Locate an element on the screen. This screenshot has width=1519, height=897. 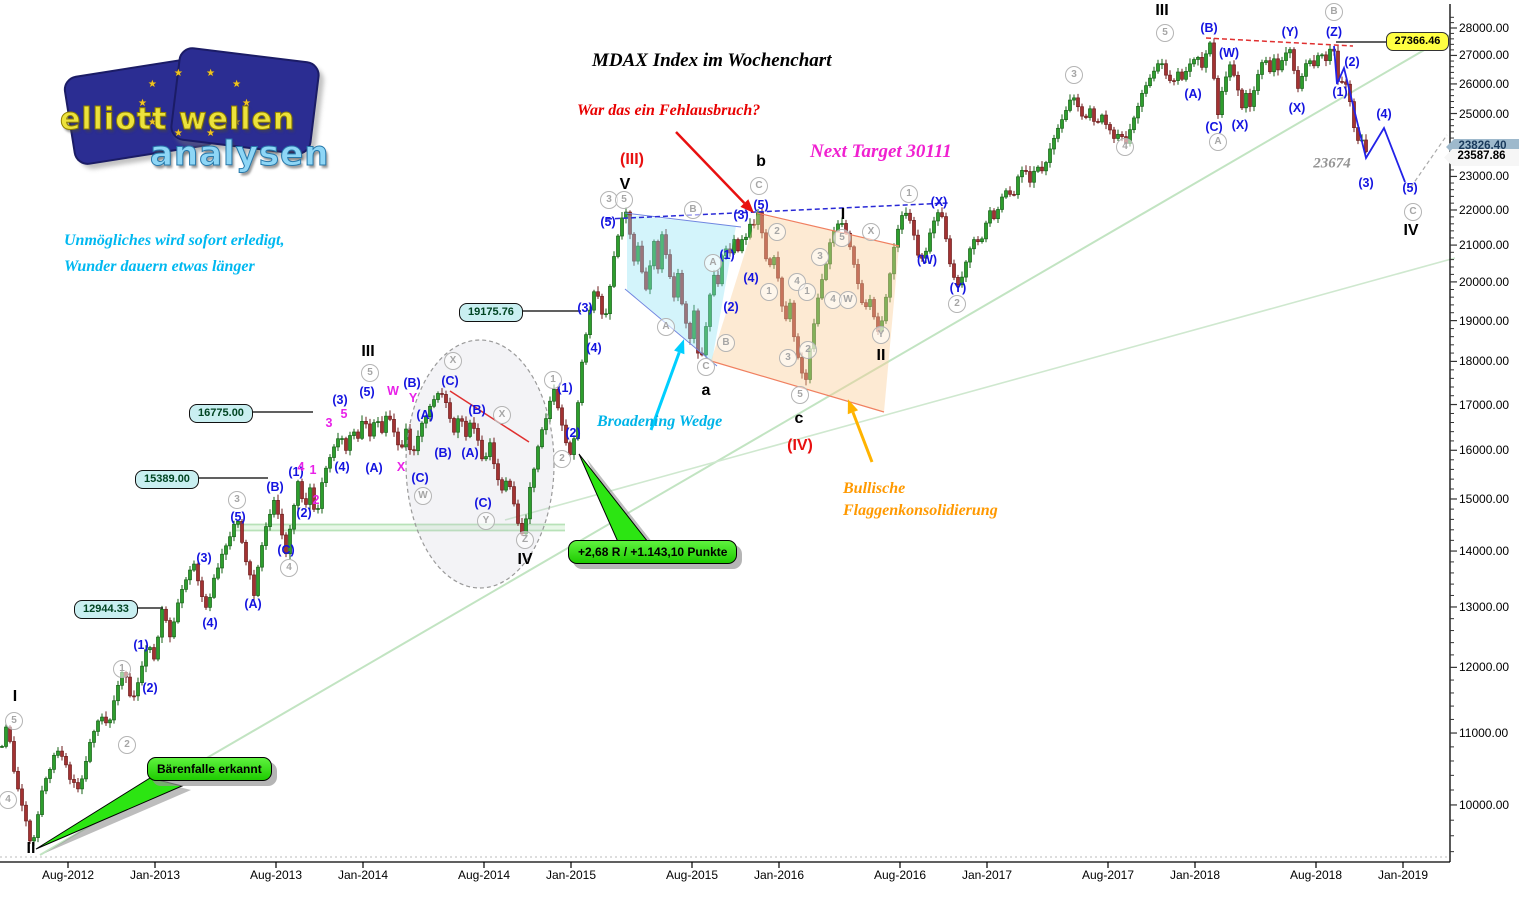
bull-flag-line2: Flaggenkonsolidierung is located at coordinates (920, 510).